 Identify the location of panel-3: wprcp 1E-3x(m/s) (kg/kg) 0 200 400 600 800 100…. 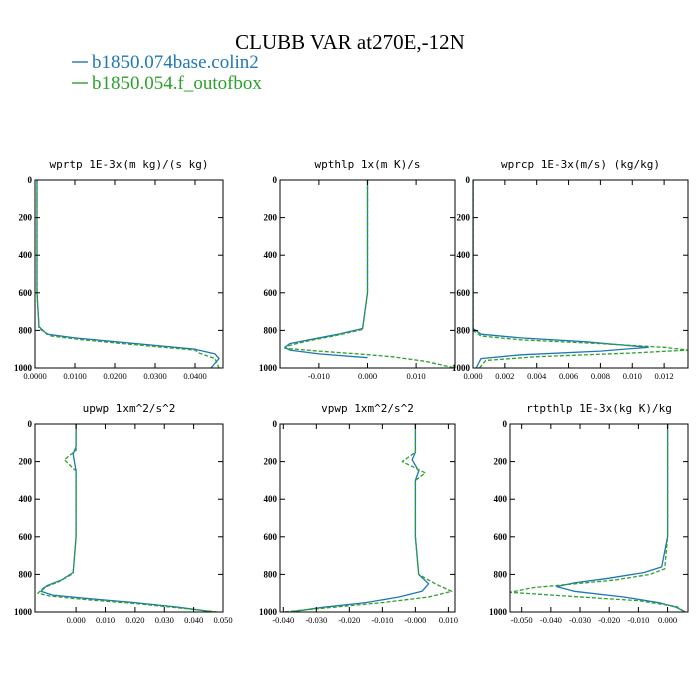
(570, 269).